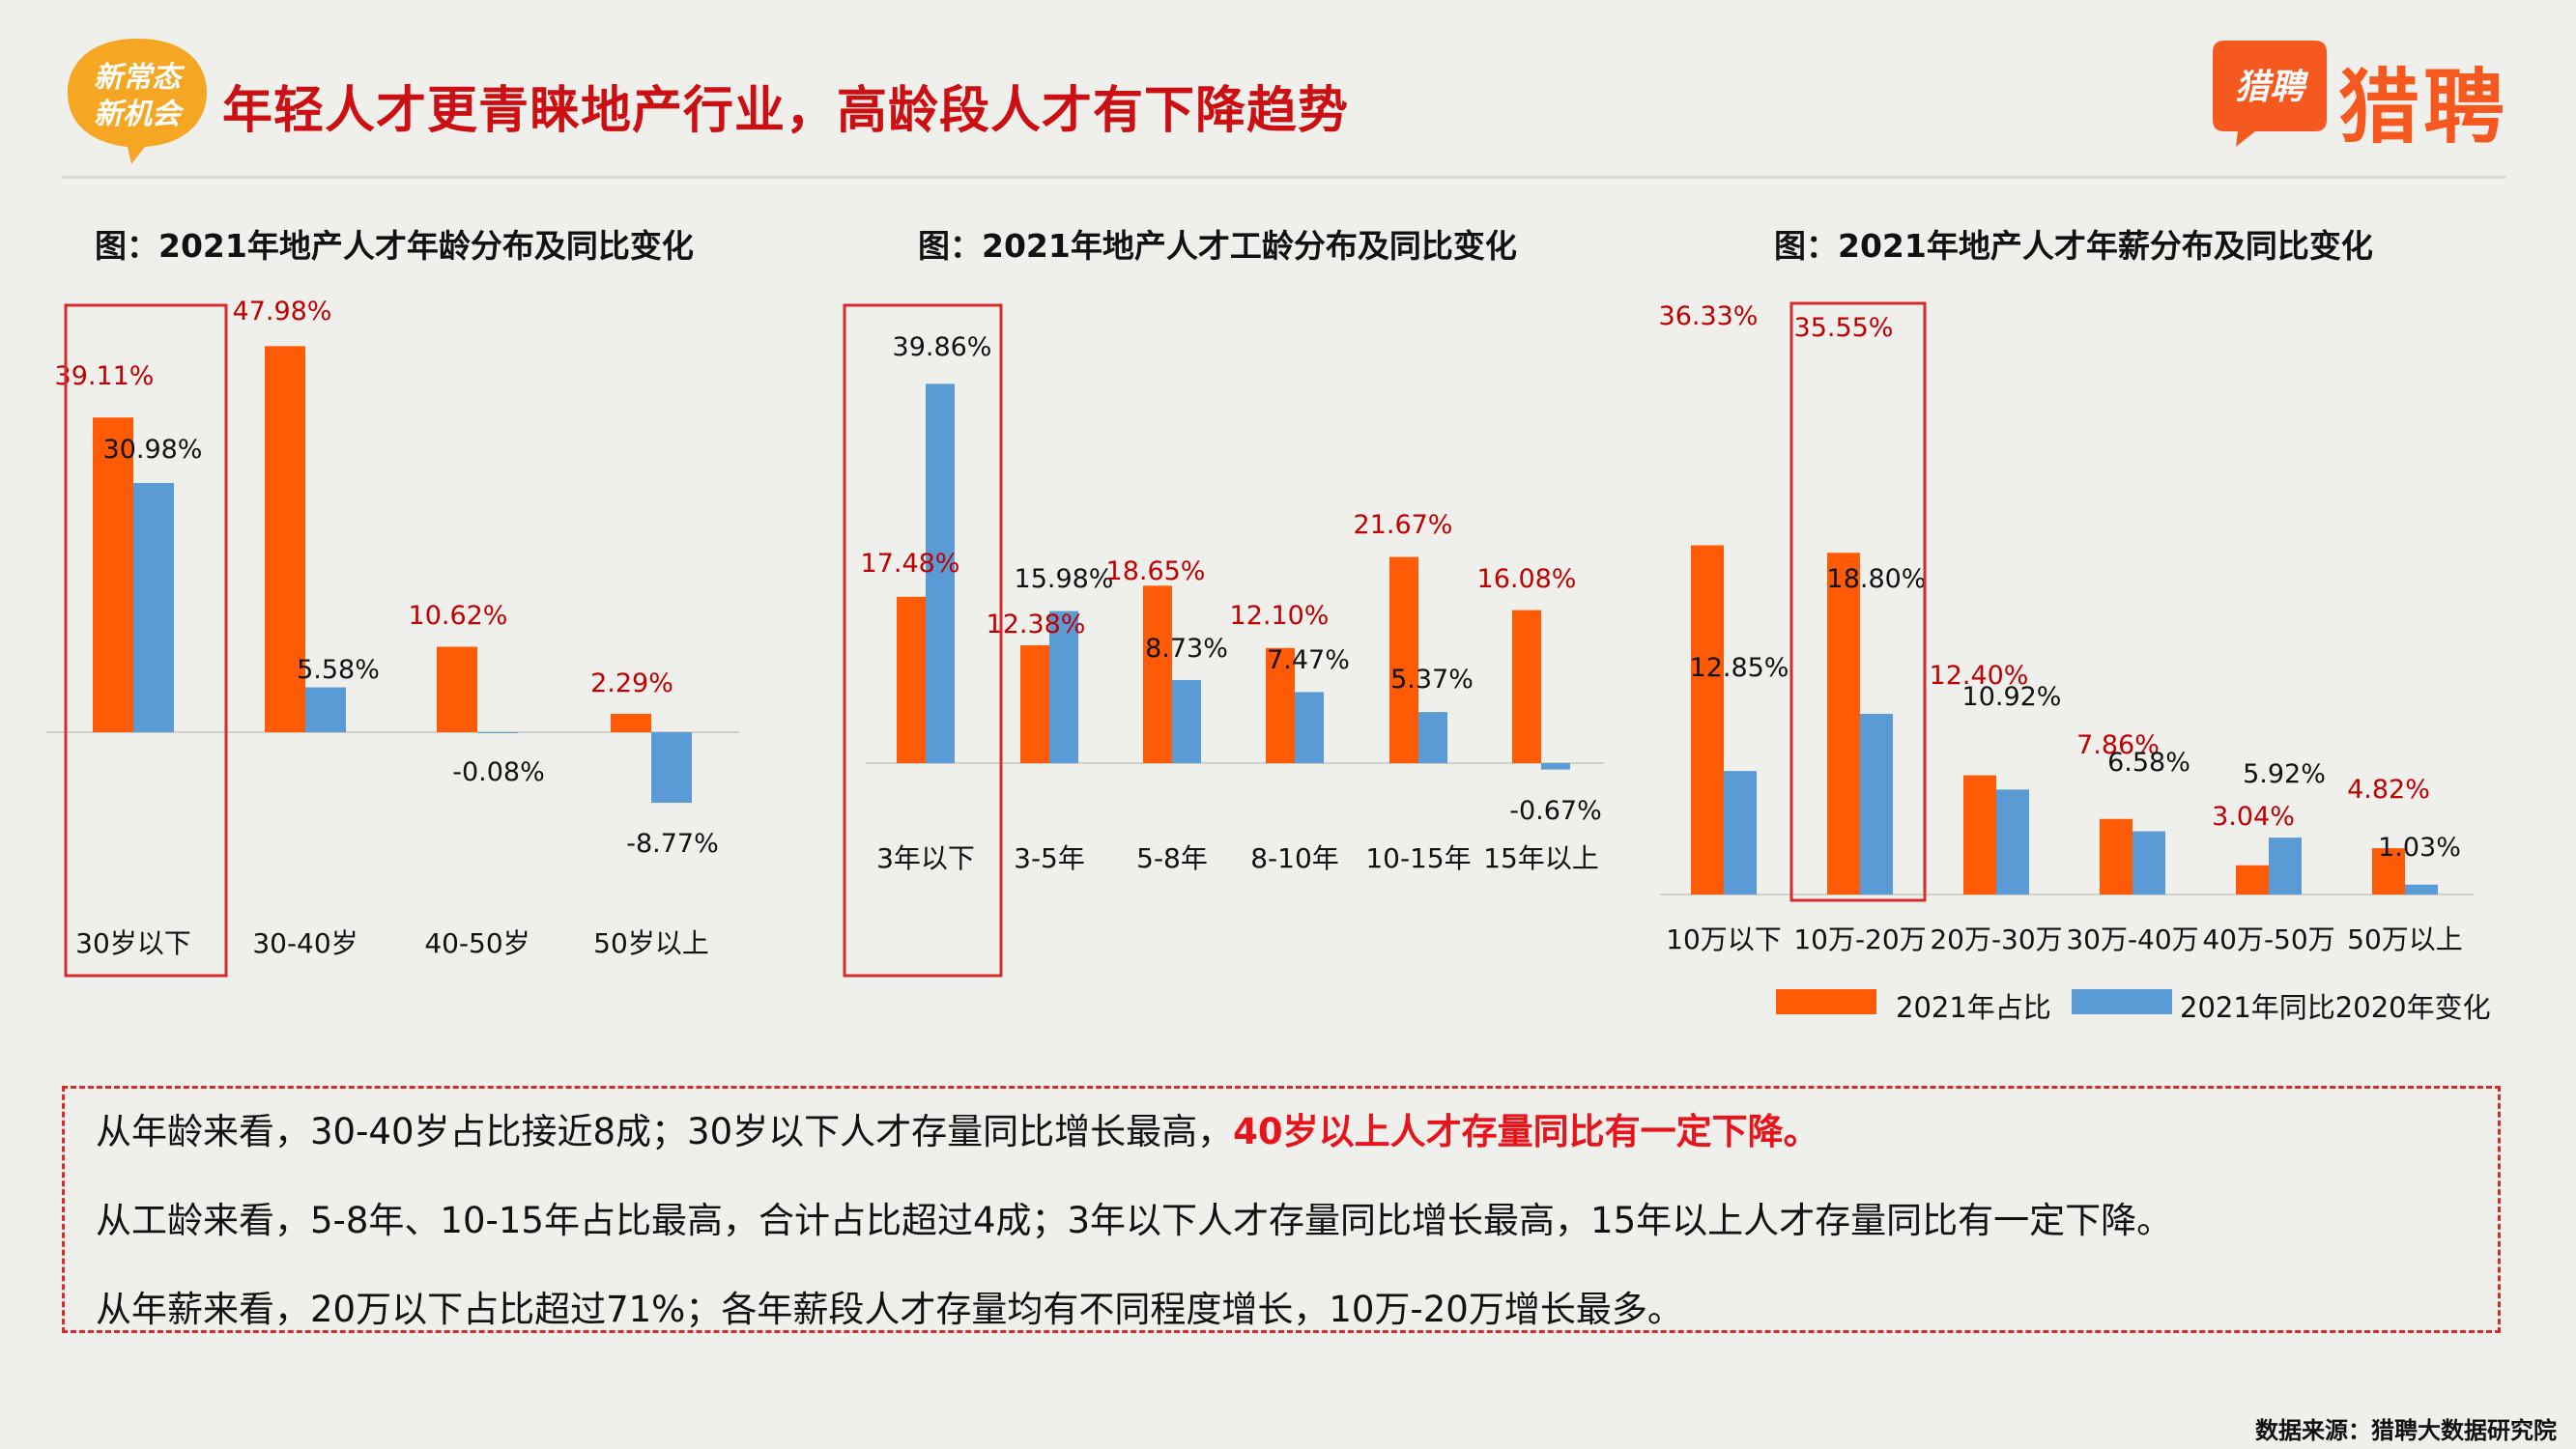 The image size is (2576, 1449). Describe the element at coordinates (1858, 601) in the screenshot. I see `highlight-box-salary` at that location.